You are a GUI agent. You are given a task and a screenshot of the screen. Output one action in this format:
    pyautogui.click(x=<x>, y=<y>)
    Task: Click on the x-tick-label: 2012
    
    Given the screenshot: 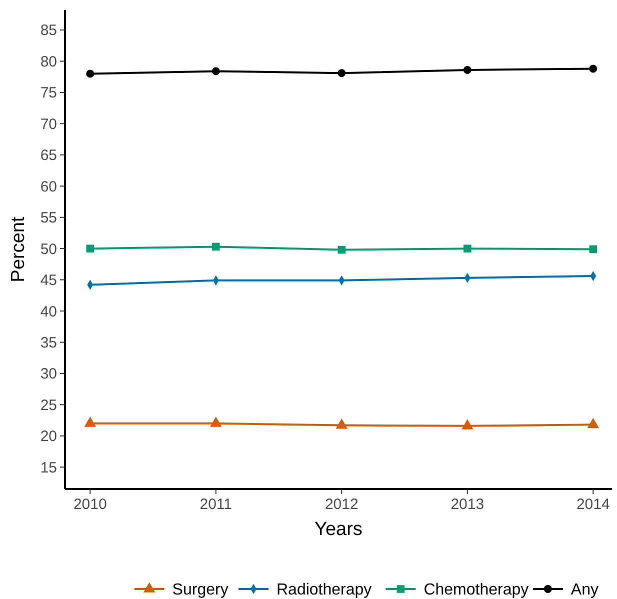 What is the action you would take?
    pyautogui.click(x=341, y=504)
    